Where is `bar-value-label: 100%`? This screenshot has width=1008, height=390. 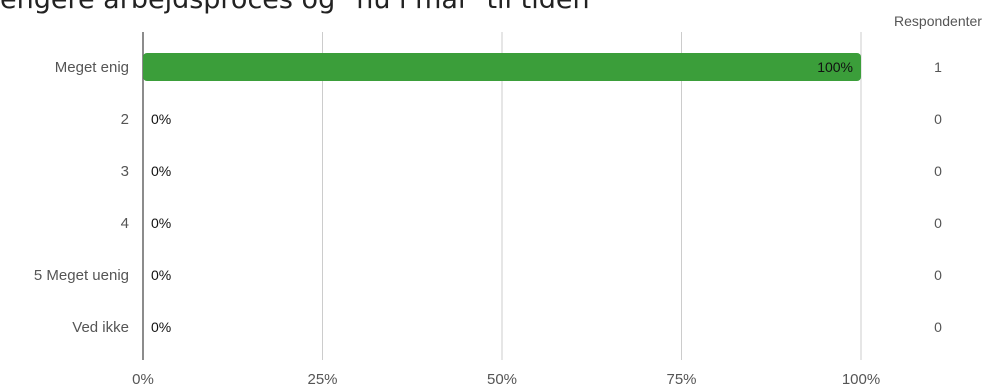
bar-value-label: 100% is located at coordinates (835, 67).